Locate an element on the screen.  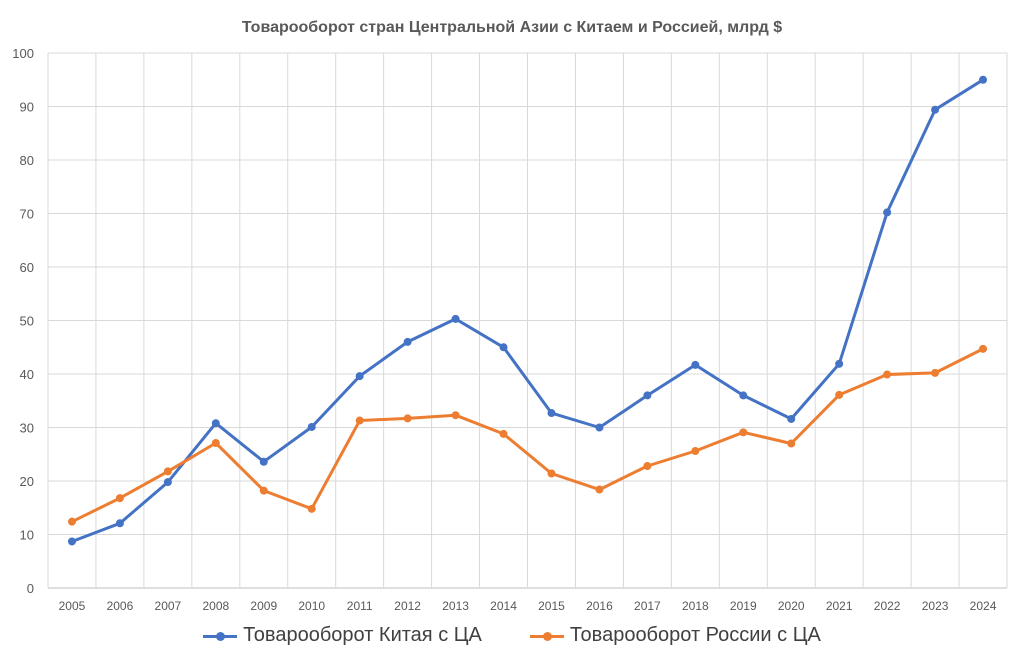
y-tick-label: 30 is located at coordinates (27, 428).